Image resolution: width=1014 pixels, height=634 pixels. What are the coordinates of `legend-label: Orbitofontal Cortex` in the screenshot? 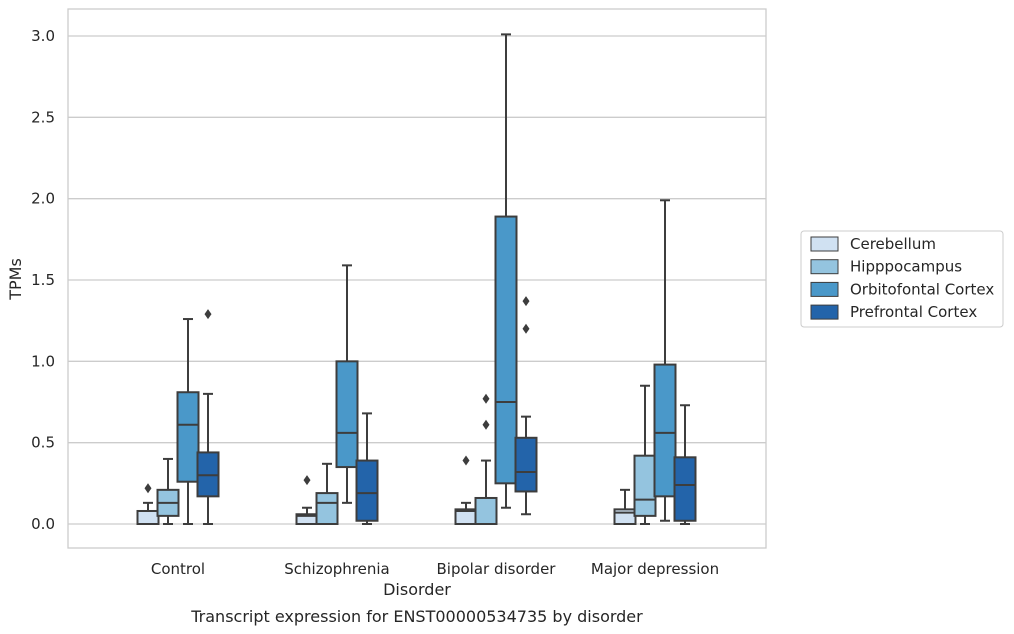 It's located at (922, 289).